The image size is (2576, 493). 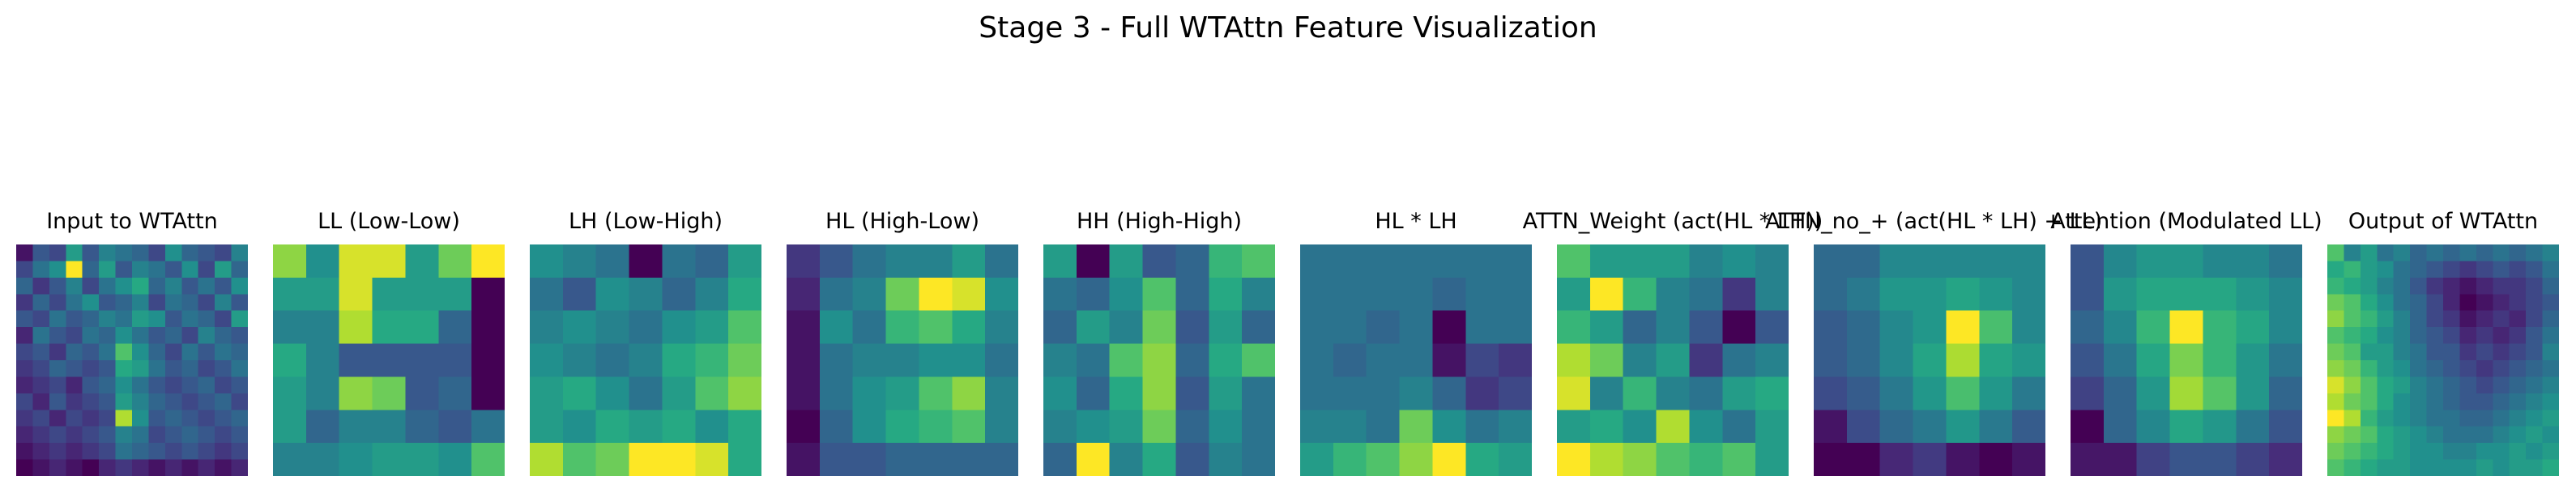 I want to click on panel-title: LL (Low-Low), so click(x=389, y=221).